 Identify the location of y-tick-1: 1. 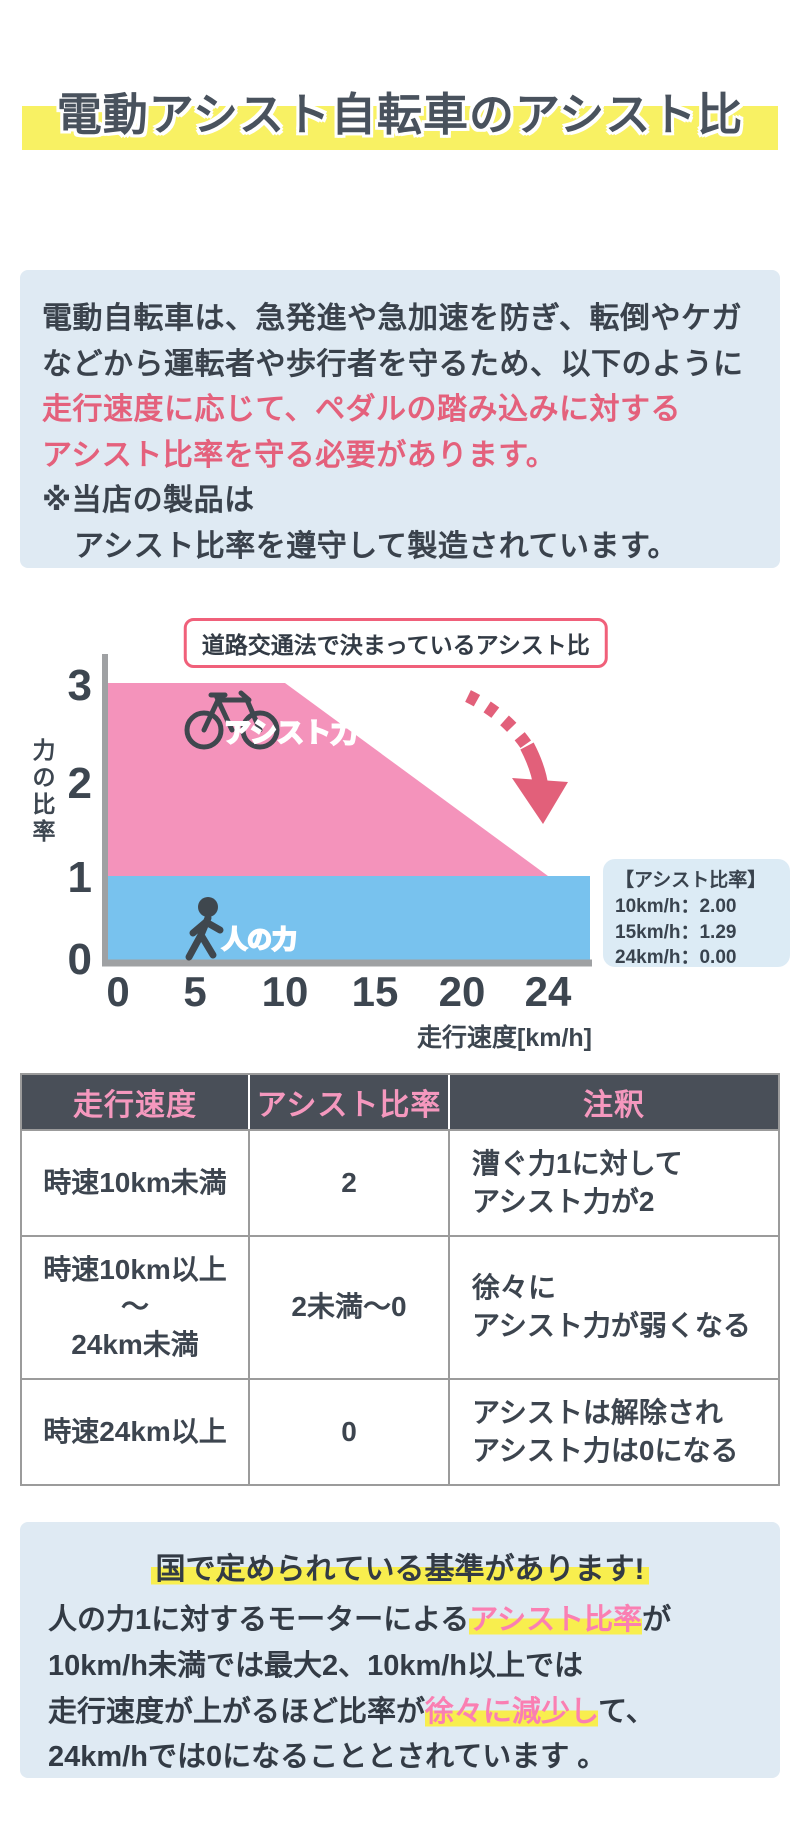
(80, 877).